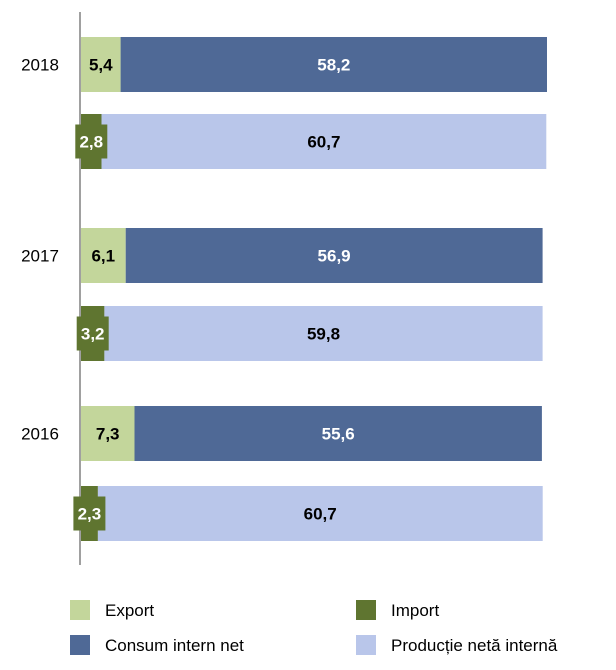 The height and width of the screenshot is (670, 616). Describe the element at coordinates (80, 645) in the screenshot. I see `legend-swatch-consum-intern-net` at that location.